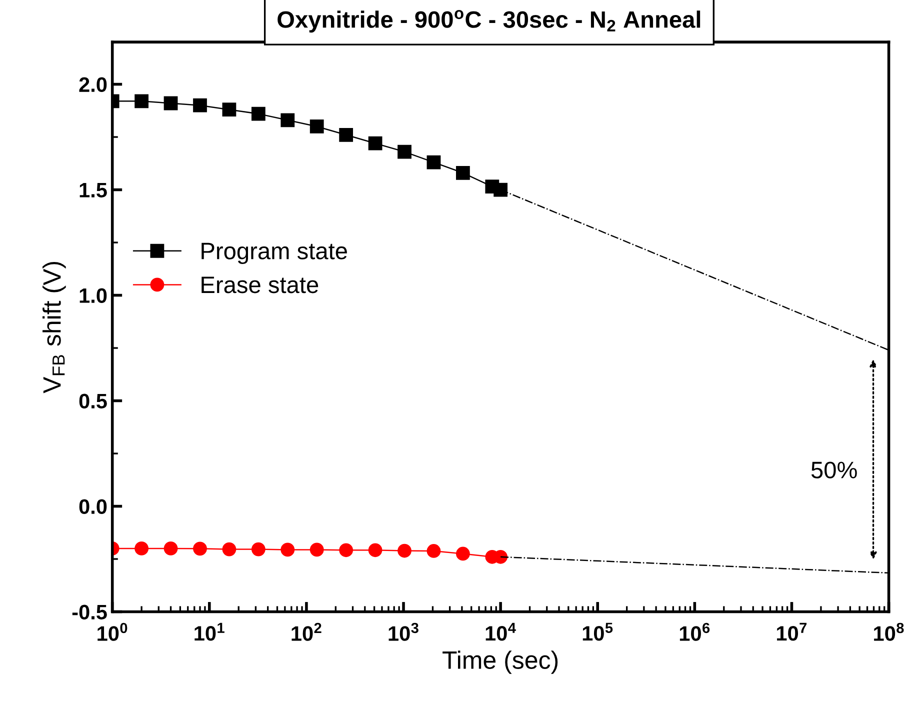  I want to click on y-tick-label: 0.0, so click(93, 506).